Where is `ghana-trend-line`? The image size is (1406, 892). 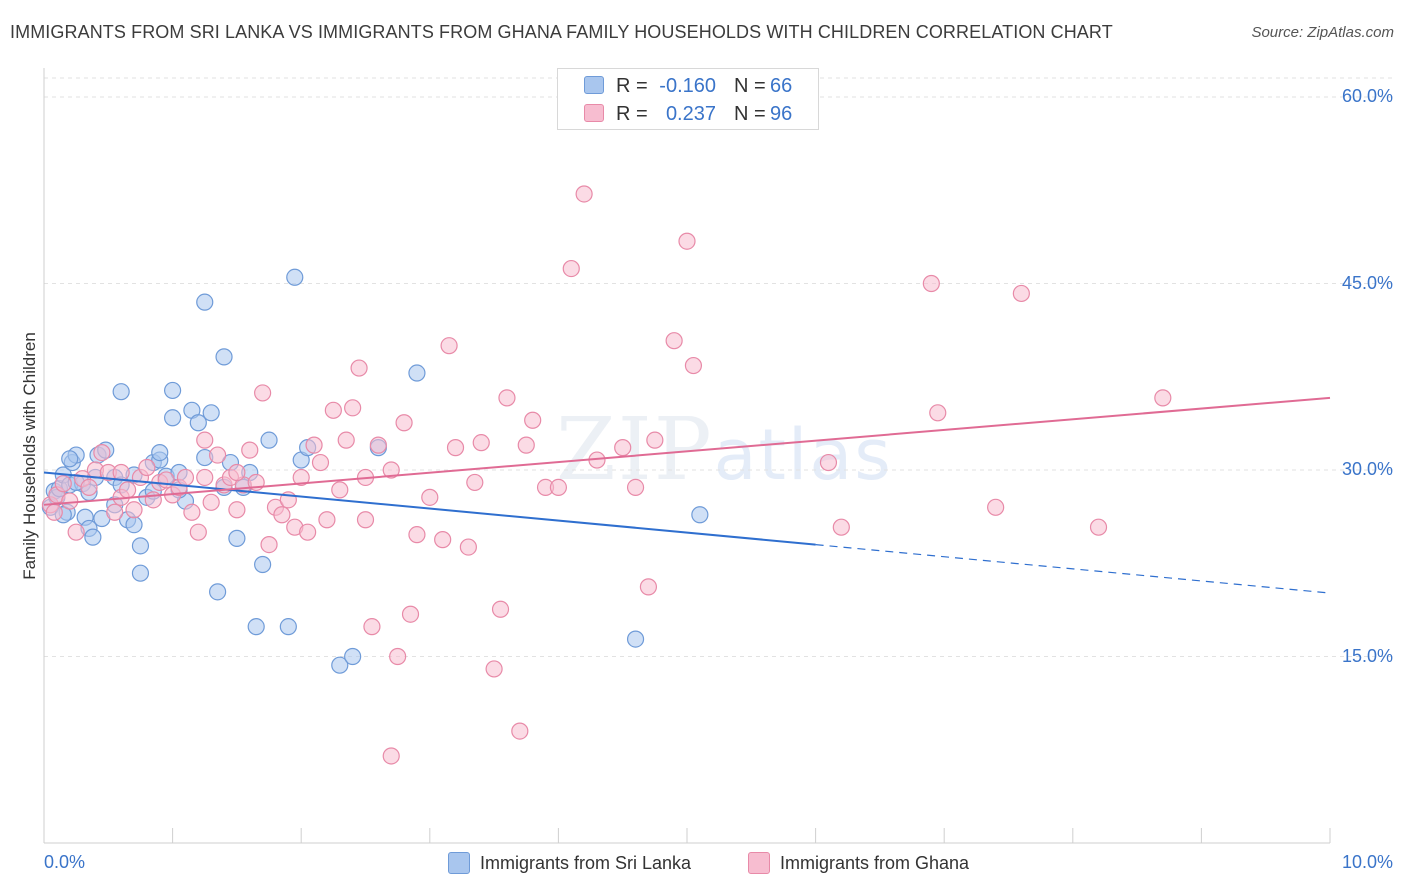 ghana-trend-line is located at coordinates (687, 451).